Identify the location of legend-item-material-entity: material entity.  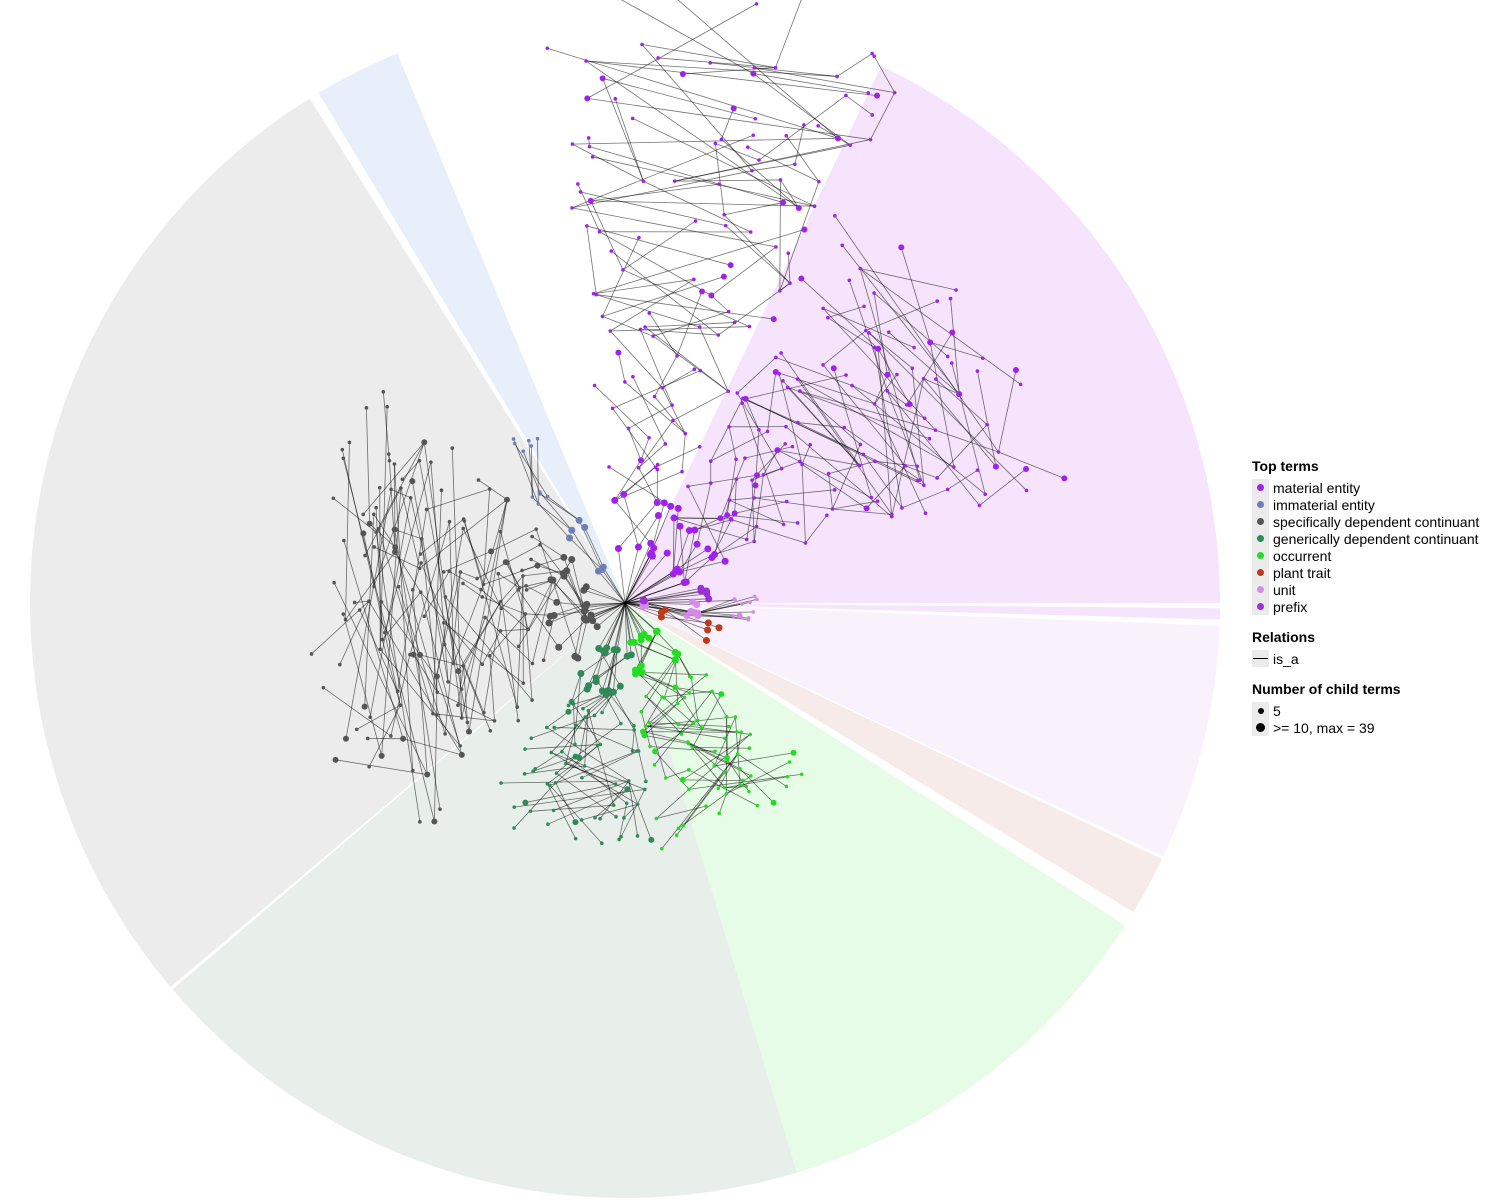
(1376, 487).